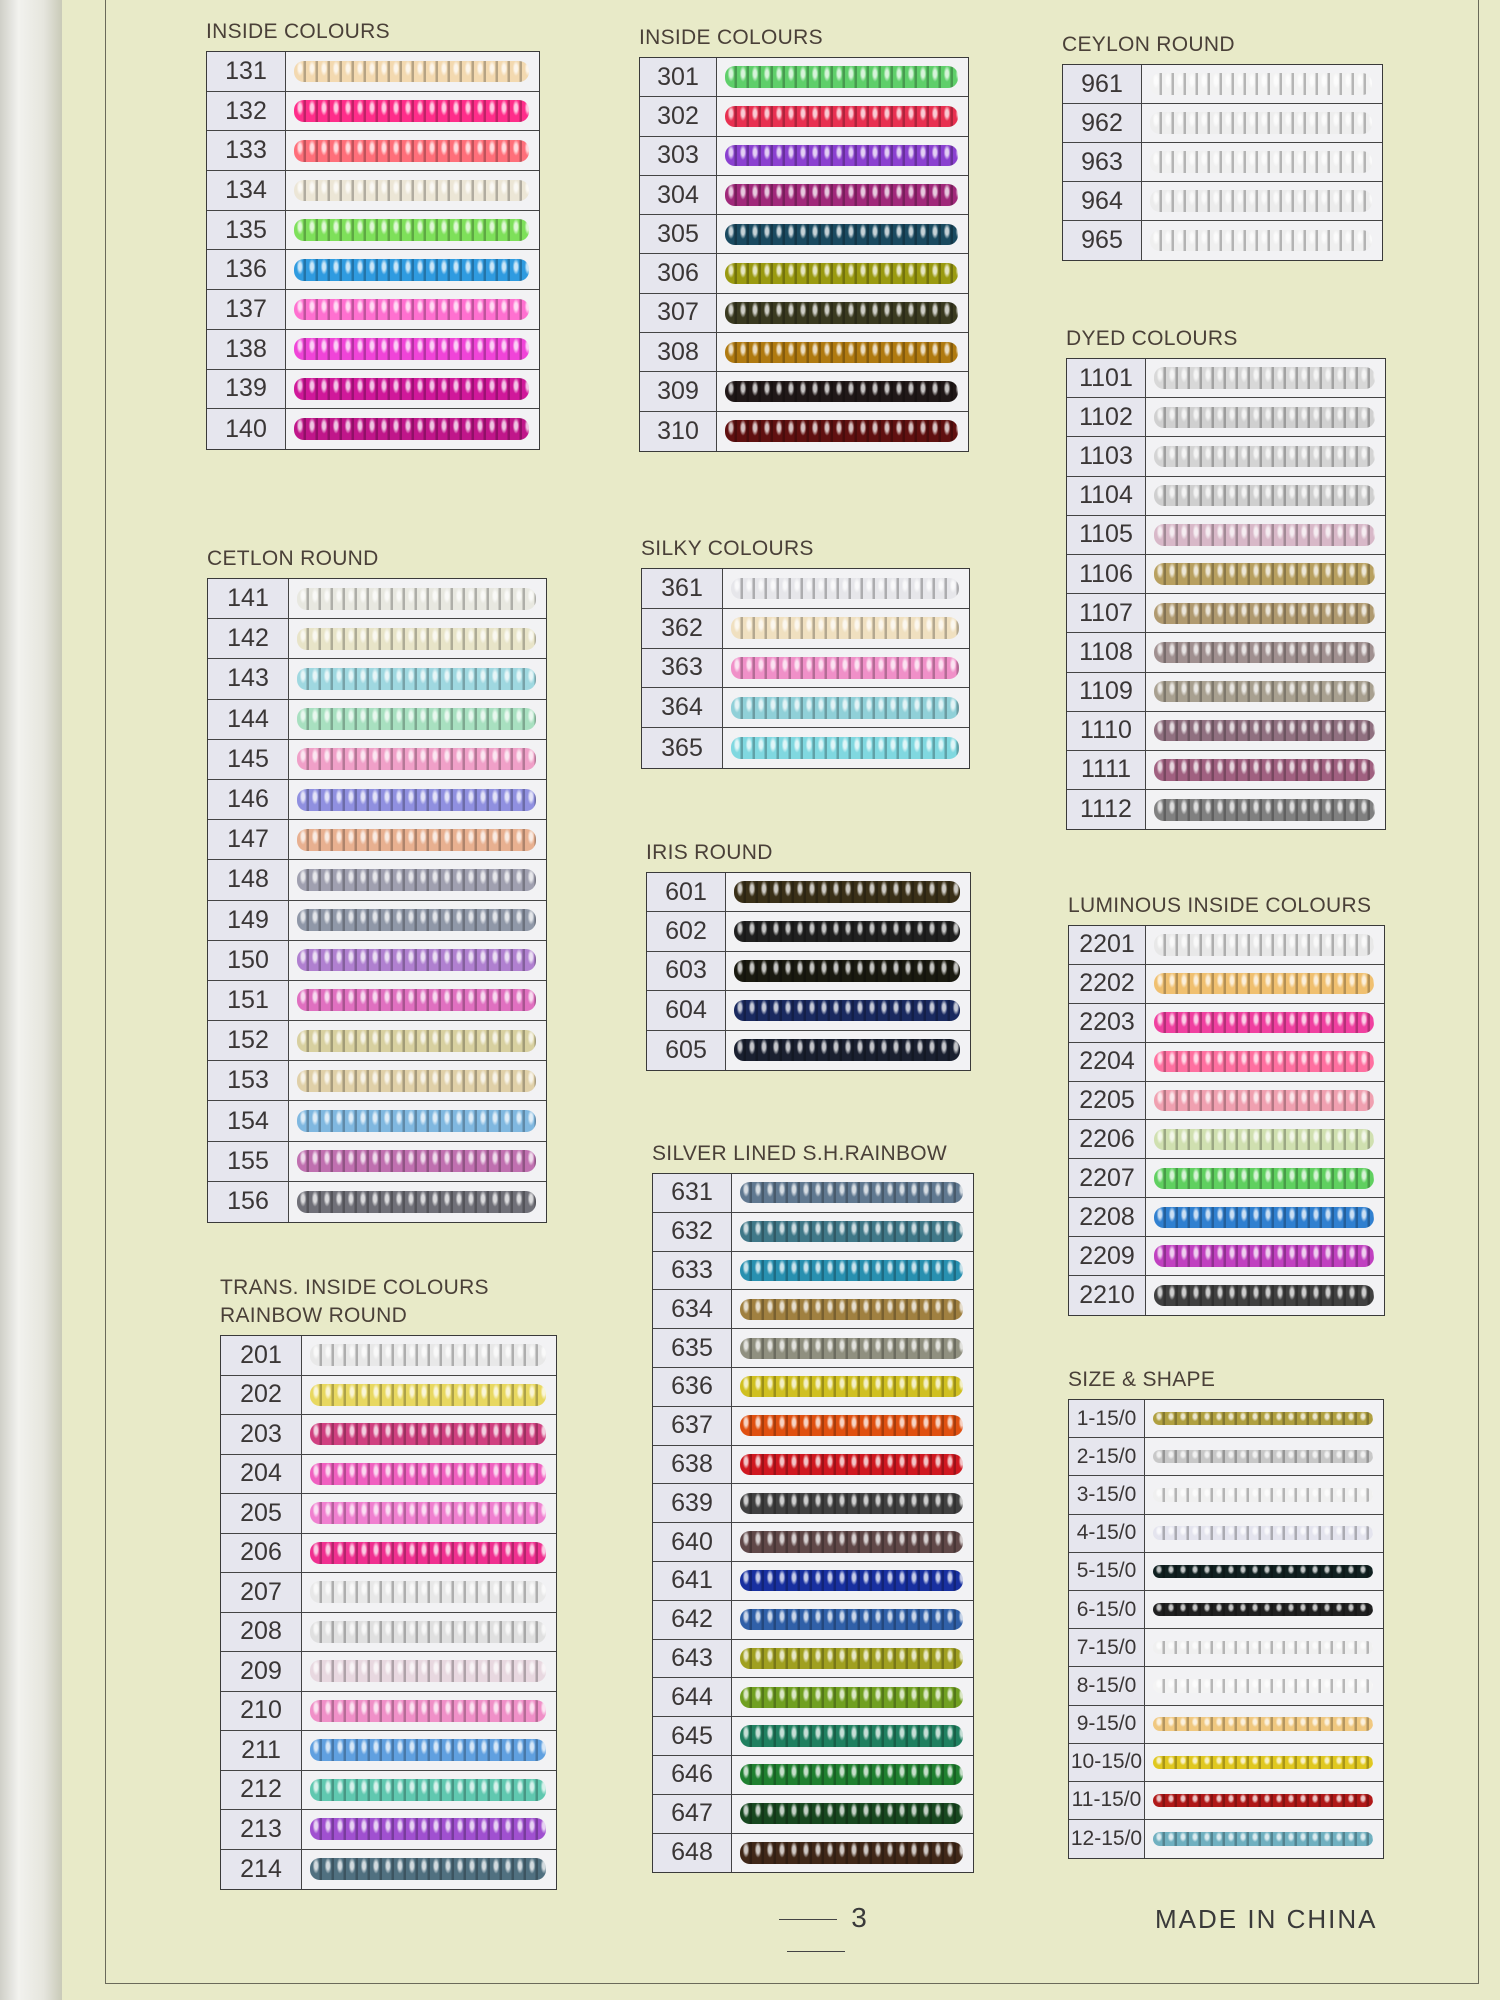 The width and height of the screenshot is (1500, 2000). I want to click on colour-row: 202, so click(388, 1395).